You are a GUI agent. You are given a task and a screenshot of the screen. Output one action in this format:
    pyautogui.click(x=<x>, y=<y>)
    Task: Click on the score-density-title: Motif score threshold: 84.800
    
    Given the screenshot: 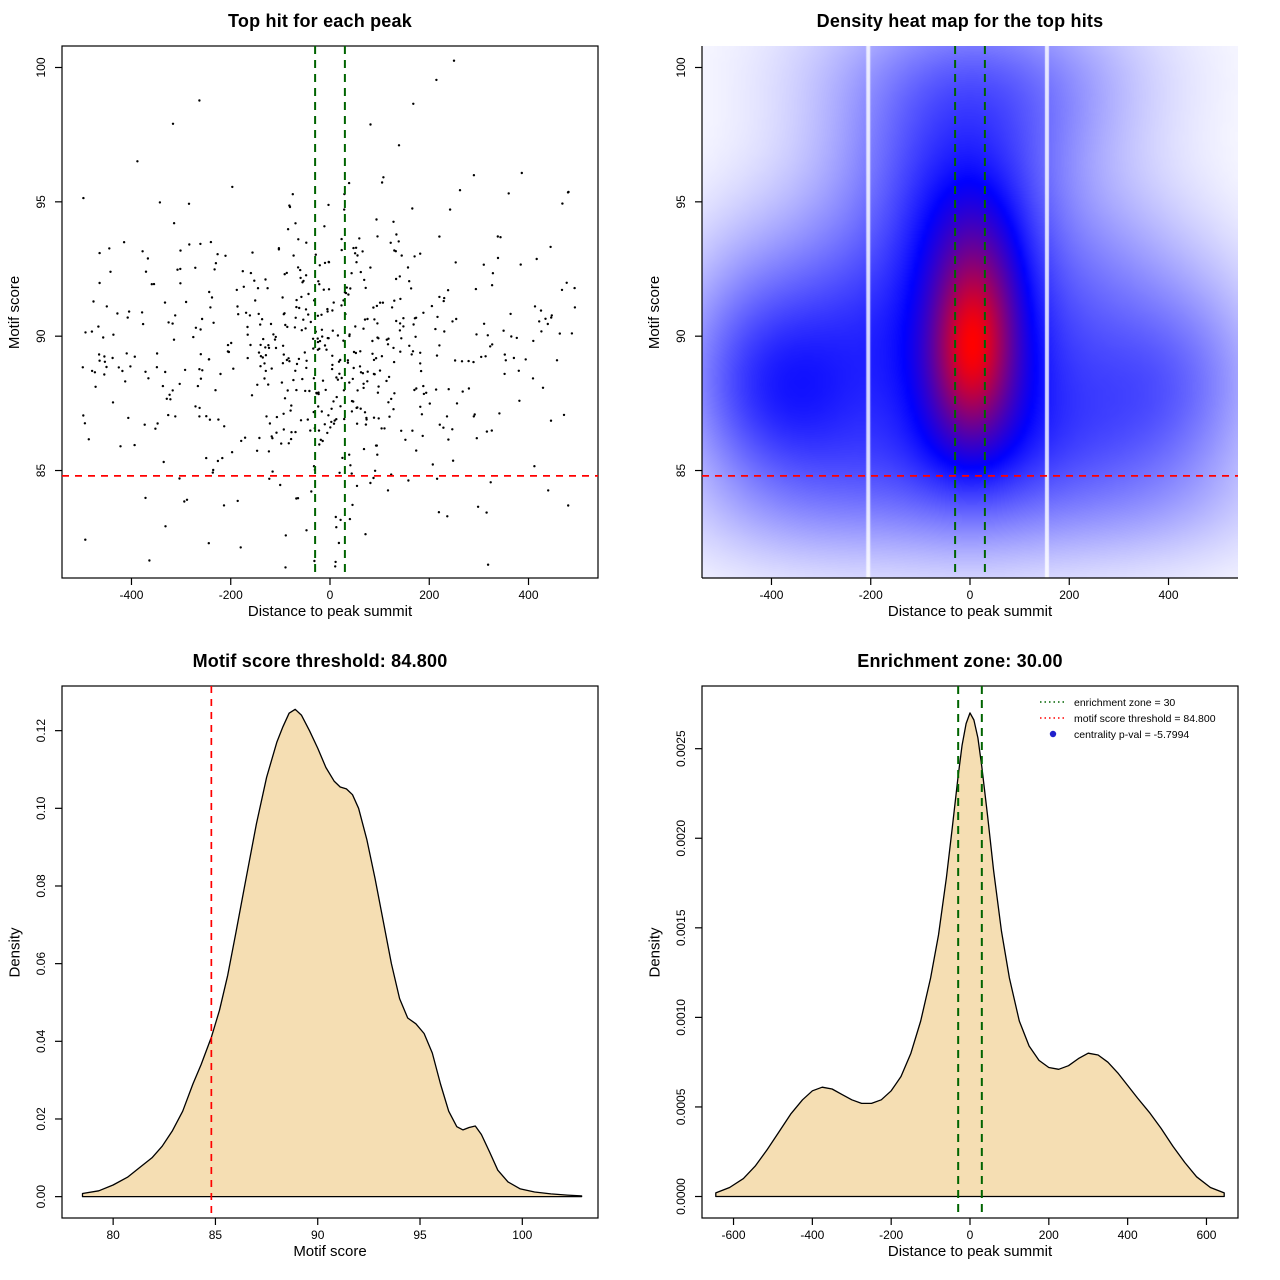 What is the action you would take?
    pyautogui.click(x=320, y=661)
    